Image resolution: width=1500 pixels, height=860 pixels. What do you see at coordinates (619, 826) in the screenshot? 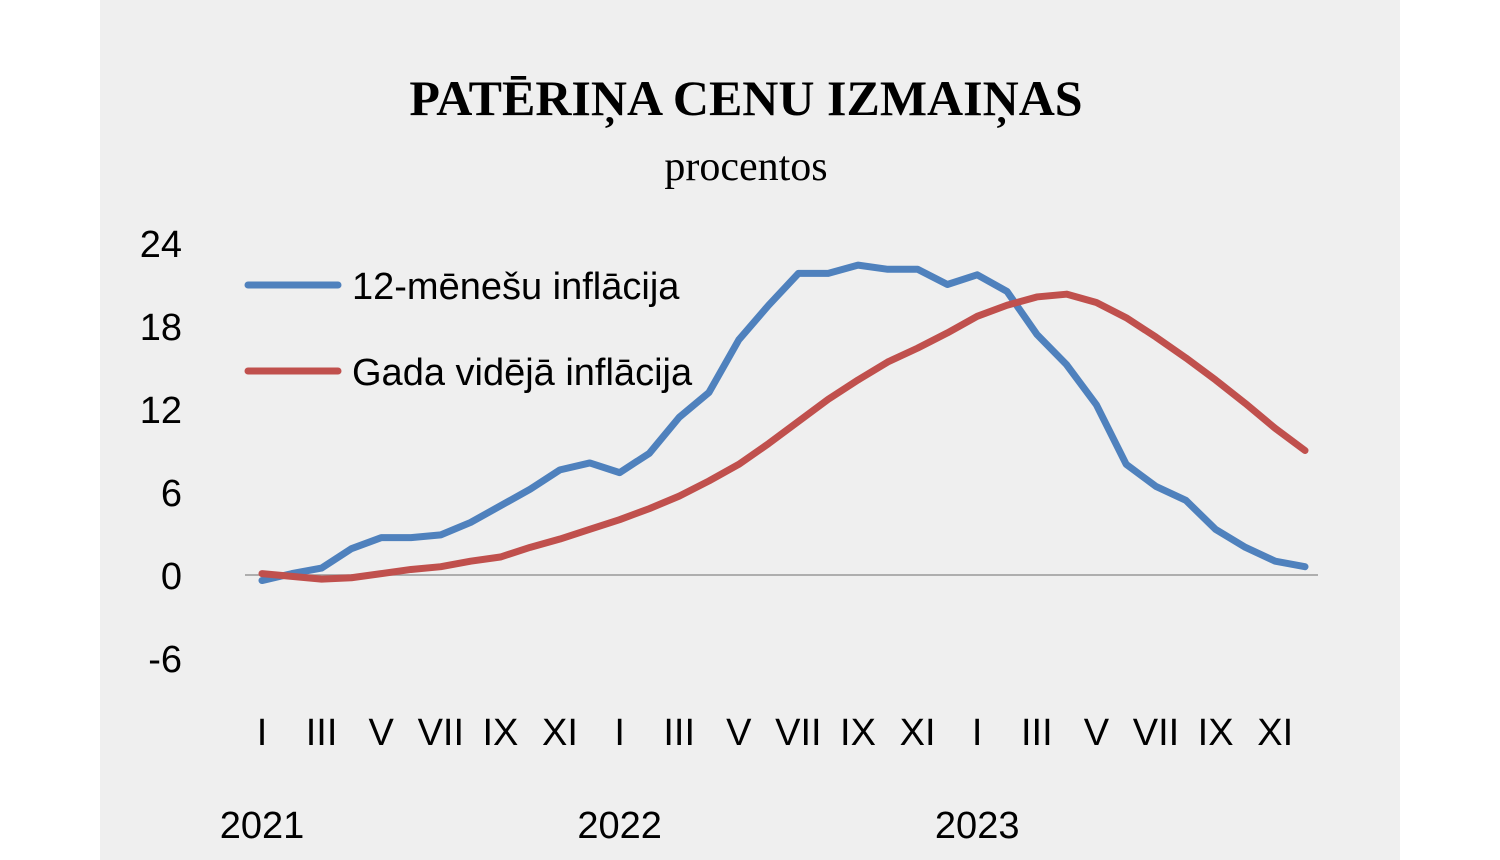
I see `year-label: 2022` at bounding box center [619, 826].